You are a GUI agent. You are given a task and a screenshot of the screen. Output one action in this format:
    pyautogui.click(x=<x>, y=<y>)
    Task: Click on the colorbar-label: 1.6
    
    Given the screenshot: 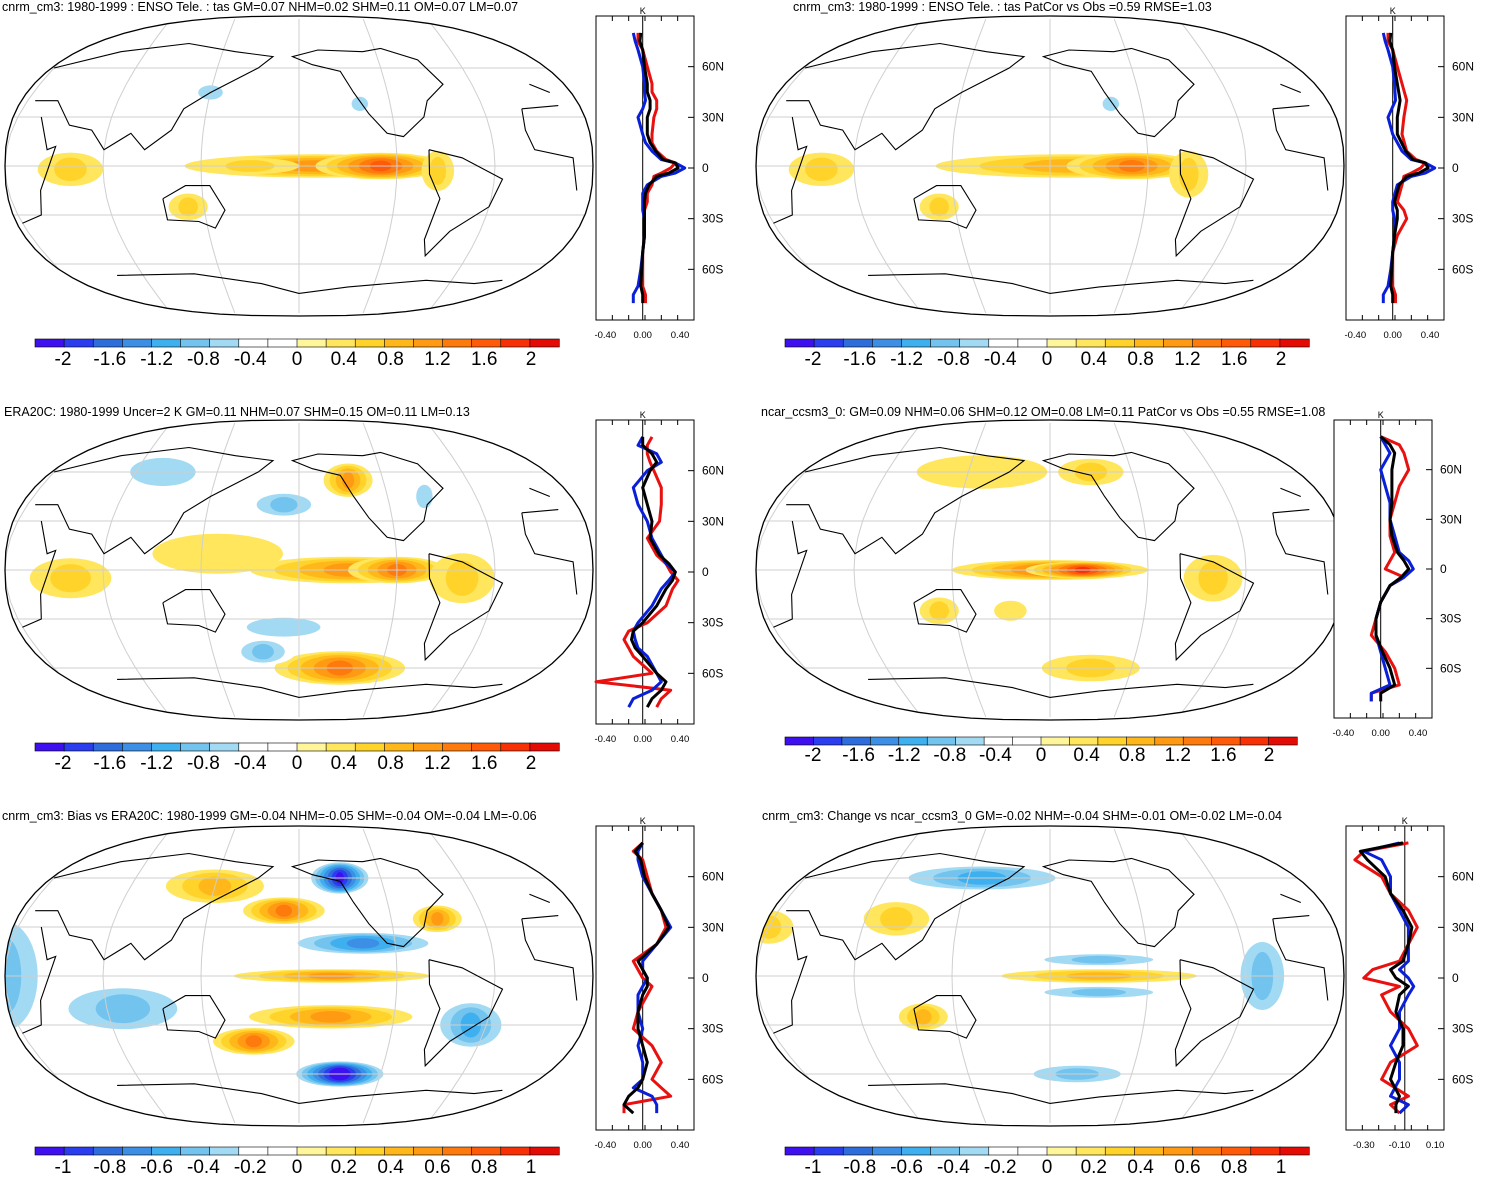 What is the action you would take?
    pyautogui.click(x=484, y=763)
    